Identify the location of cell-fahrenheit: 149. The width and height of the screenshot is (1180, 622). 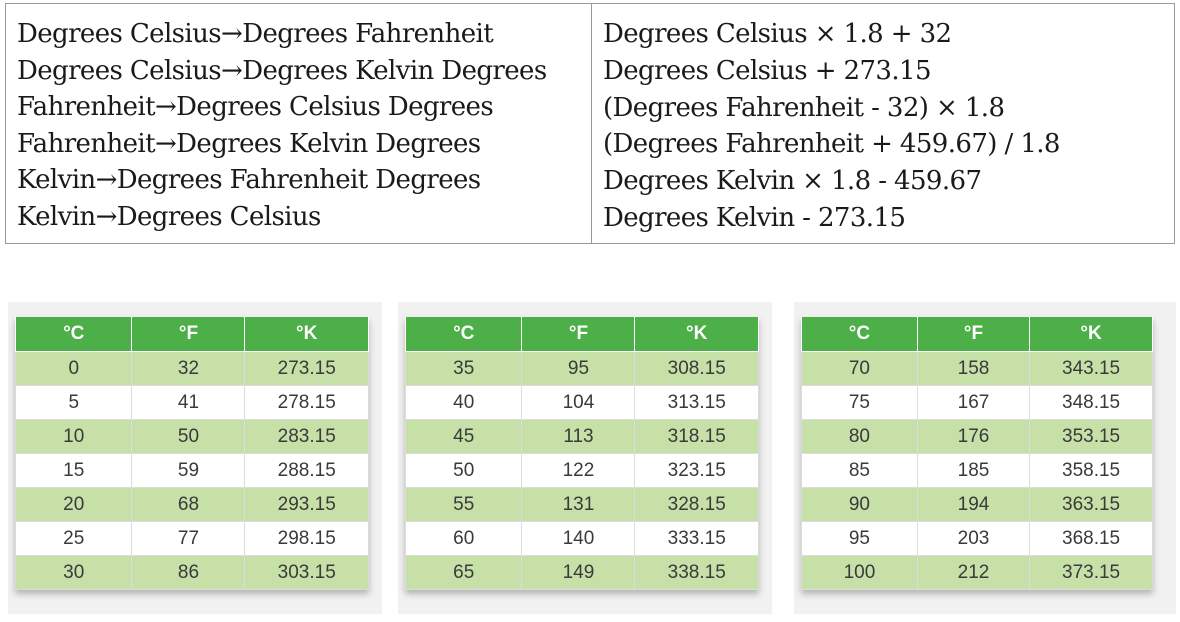
(578, 572).